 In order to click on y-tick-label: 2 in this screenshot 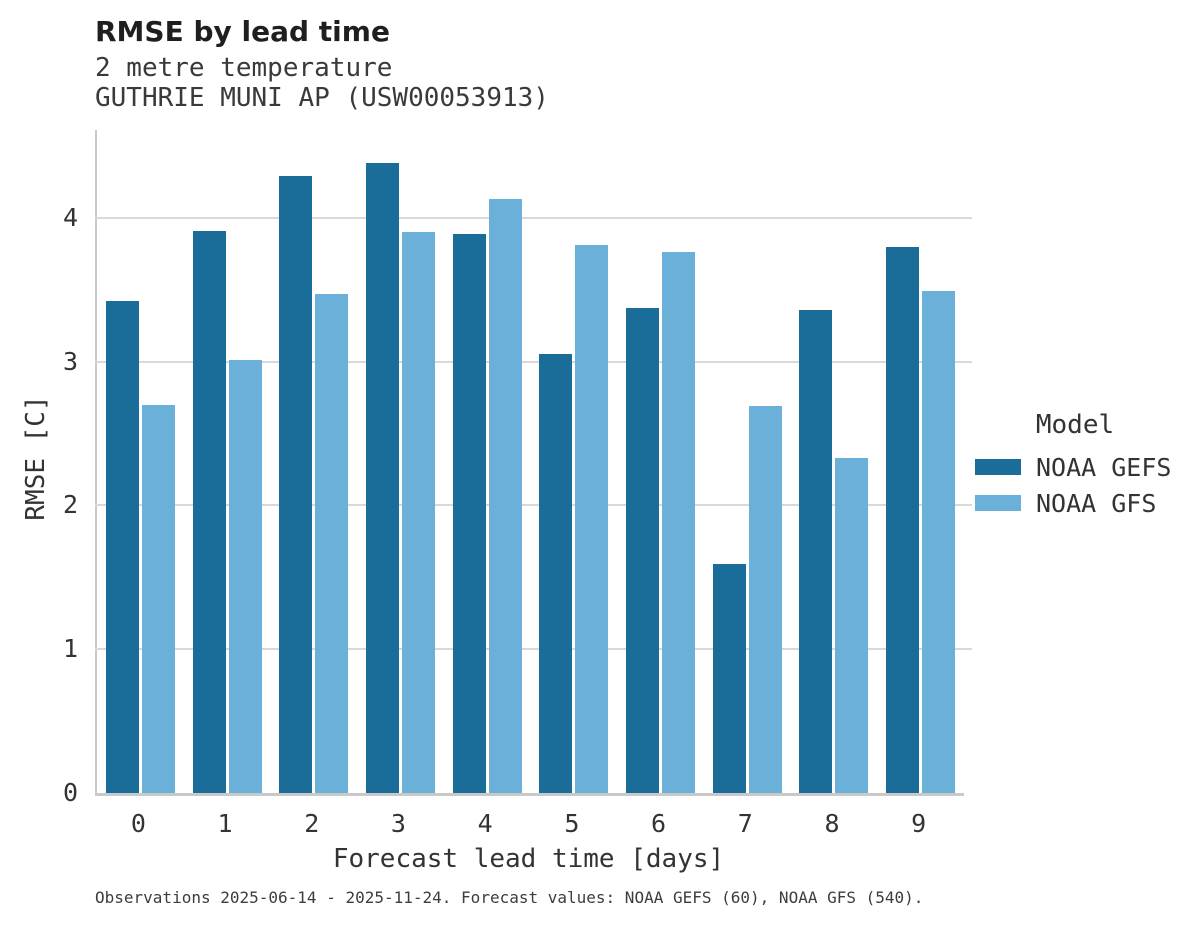, I will do `click(70, 505)`.